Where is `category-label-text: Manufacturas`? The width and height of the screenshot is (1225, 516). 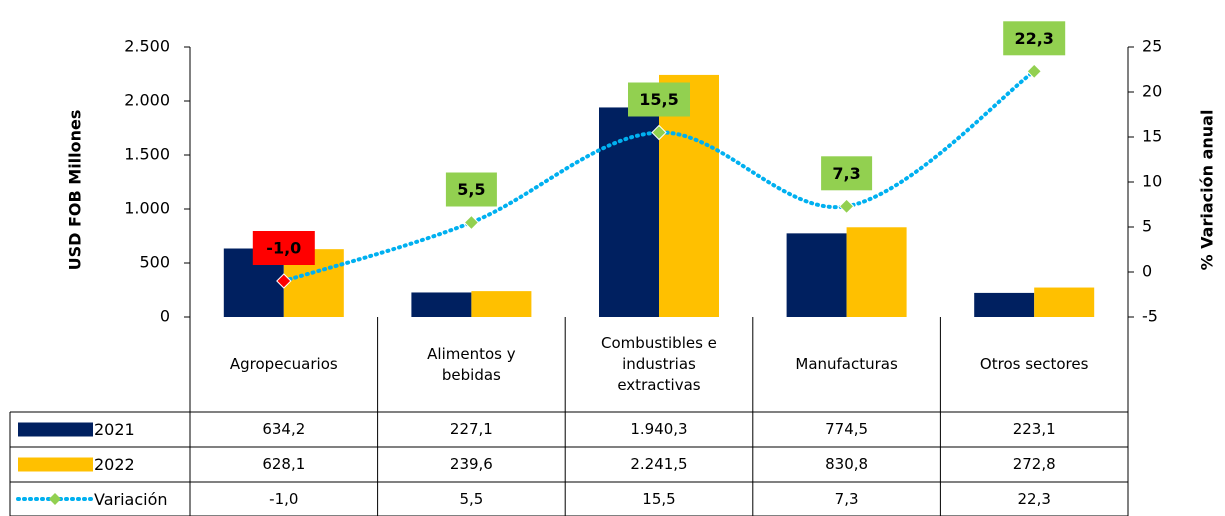 category-label-text: Manufacturas is located at coordinates (846, 364).